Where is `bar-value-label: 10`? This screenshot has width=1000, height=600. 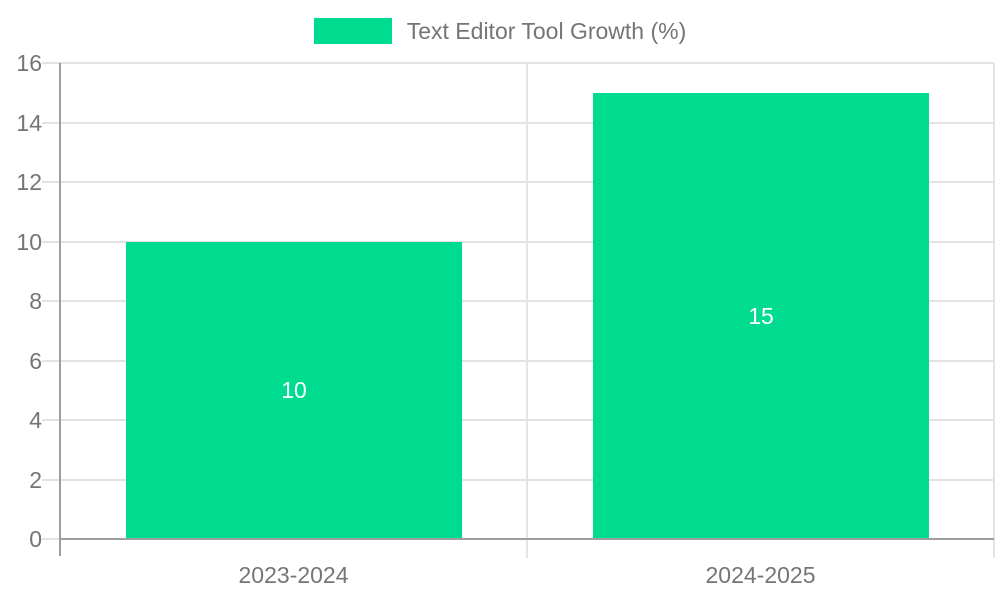
bar-value-label: 10 is located at coordinates (294, 390).